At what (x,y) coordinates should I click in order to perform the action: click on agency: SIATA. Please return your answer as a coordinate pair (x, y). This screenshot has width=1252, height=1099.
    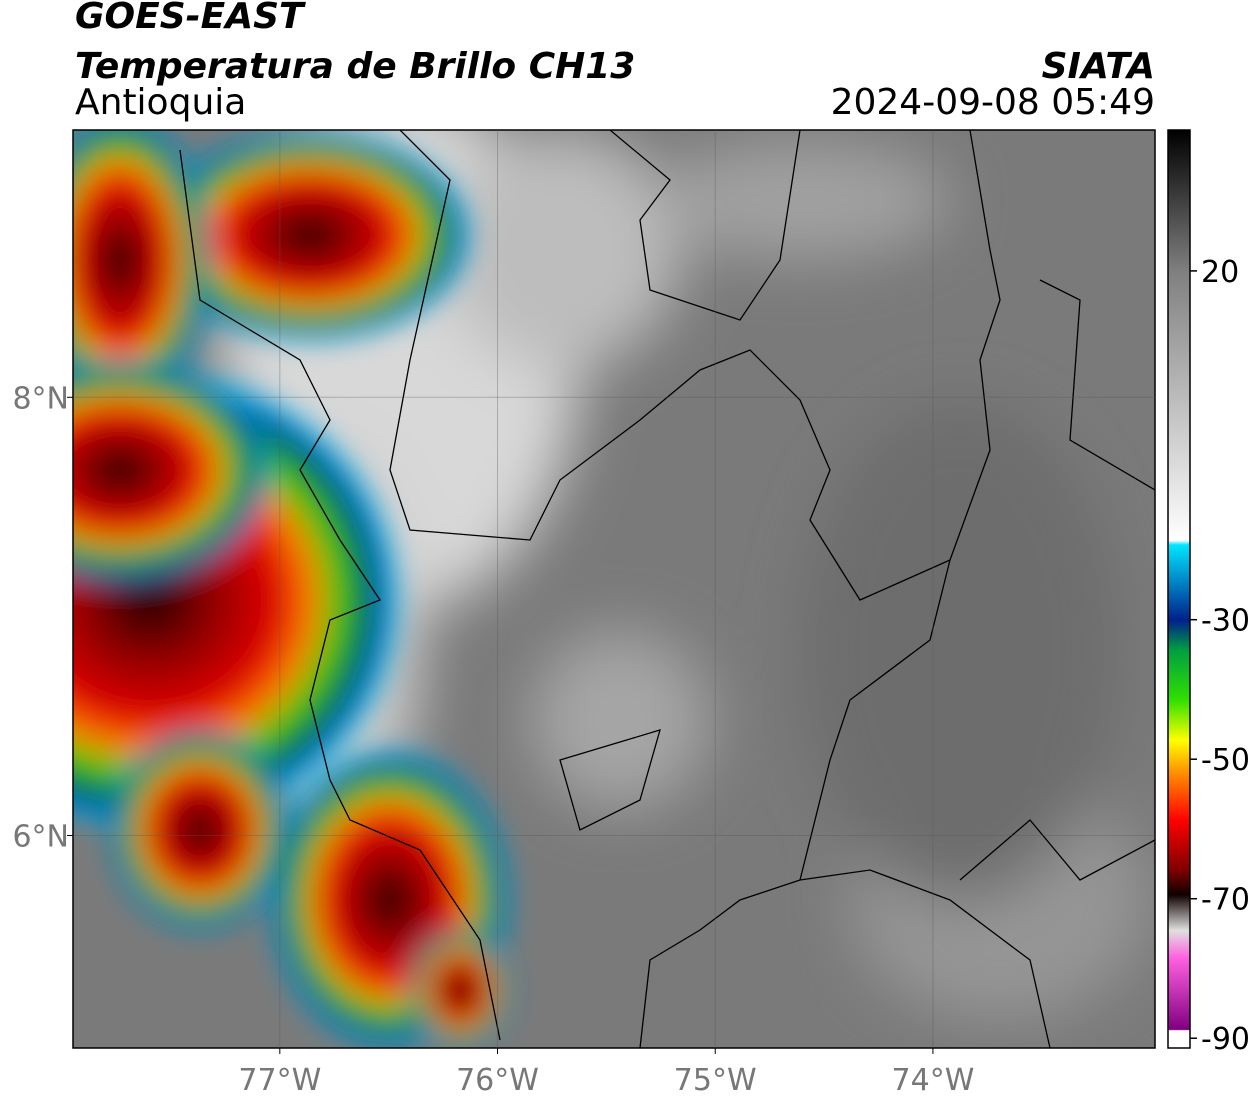
    Looking at the image, I should click on (1098, 66).